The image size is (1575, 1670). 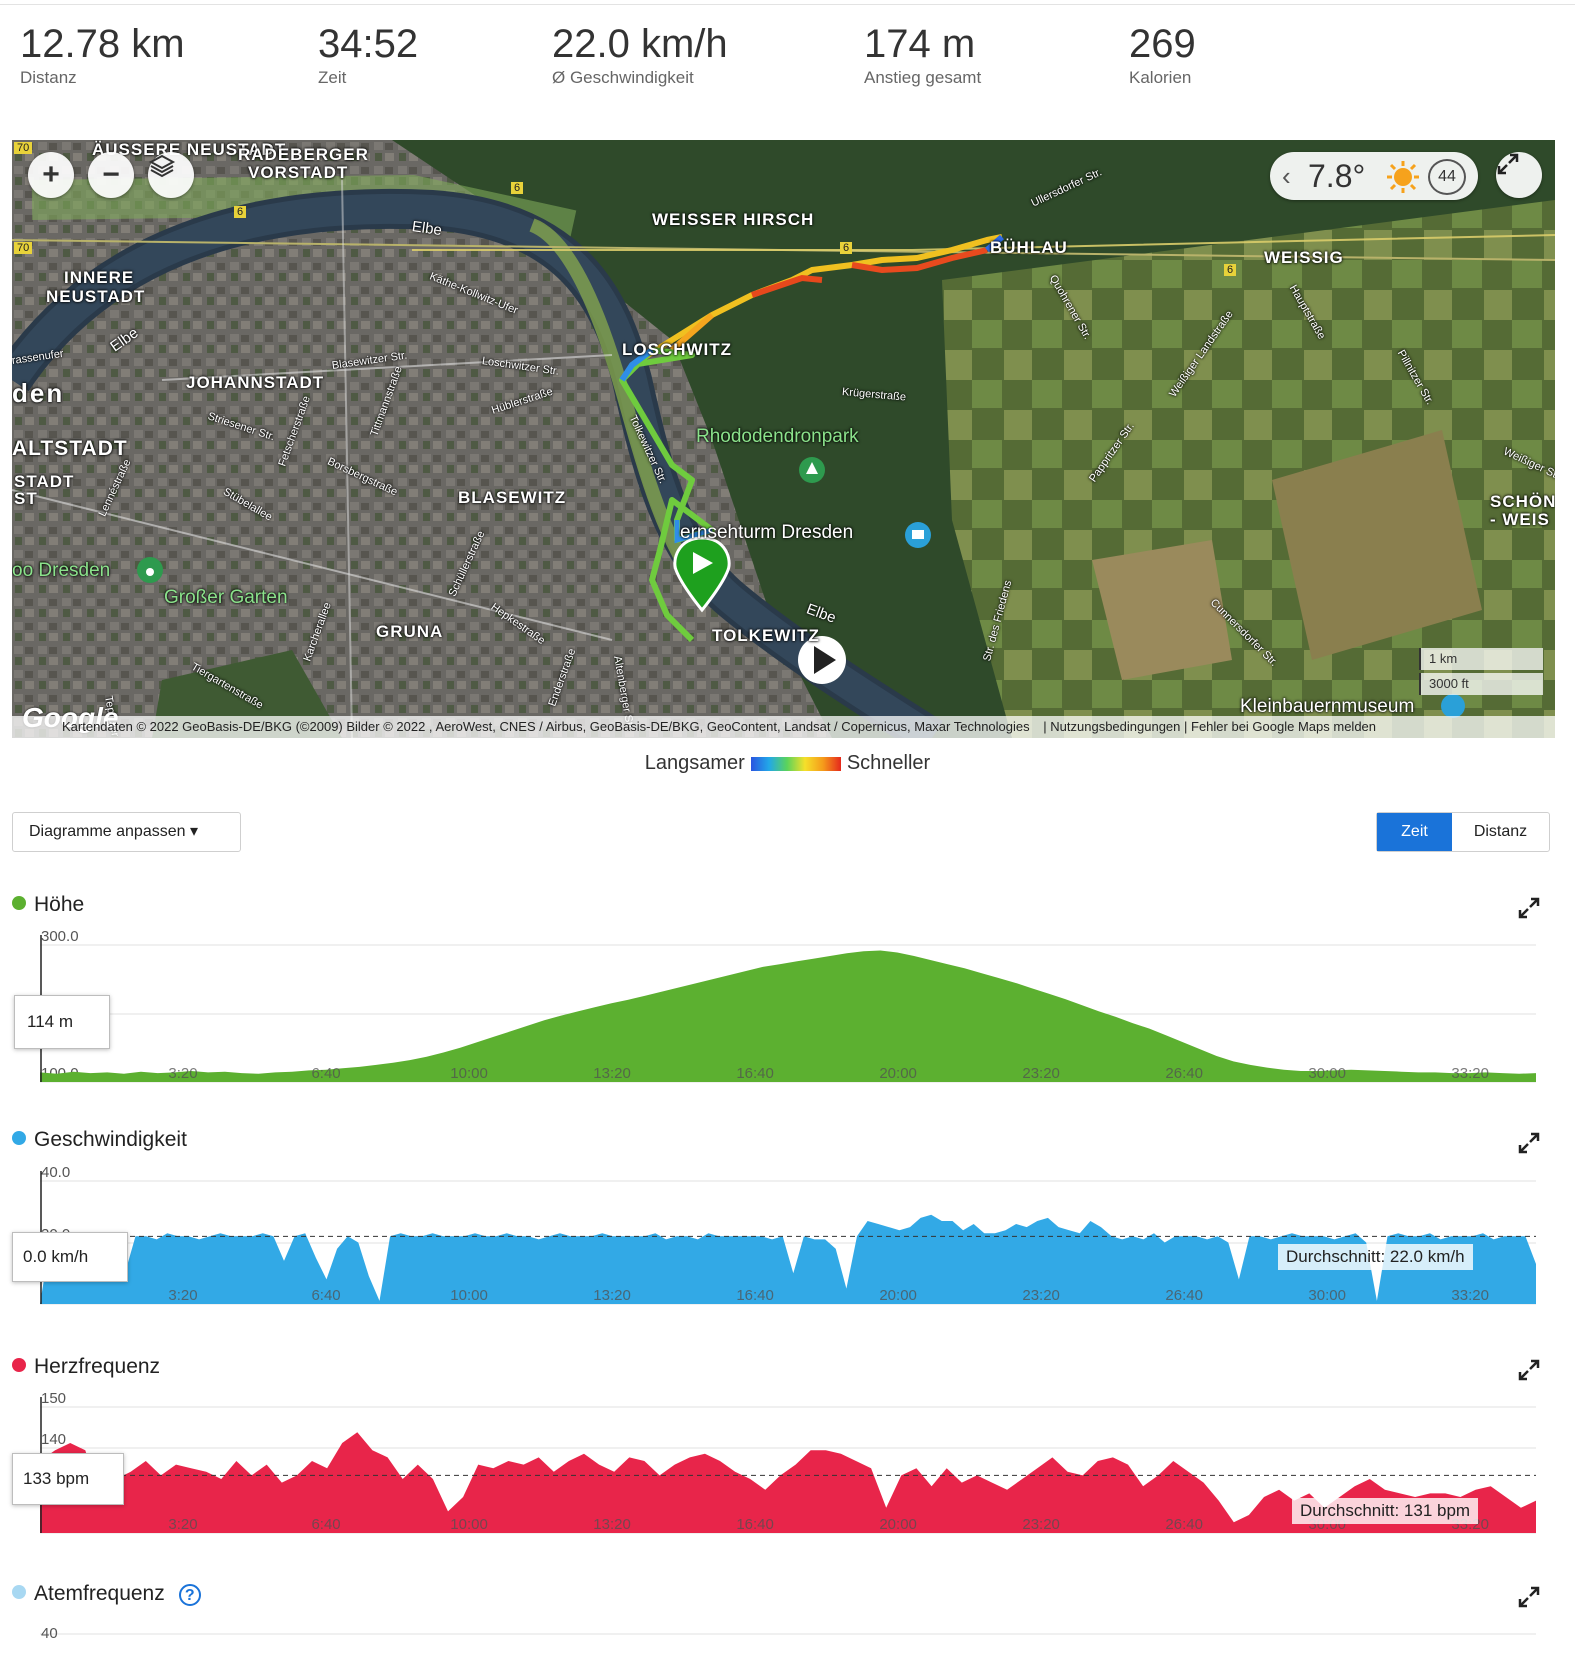 What do you see at coordinates (1522, 501) in the screenshot?
I see `map-label: SCHÖN` at bounding box center [1522, 501].